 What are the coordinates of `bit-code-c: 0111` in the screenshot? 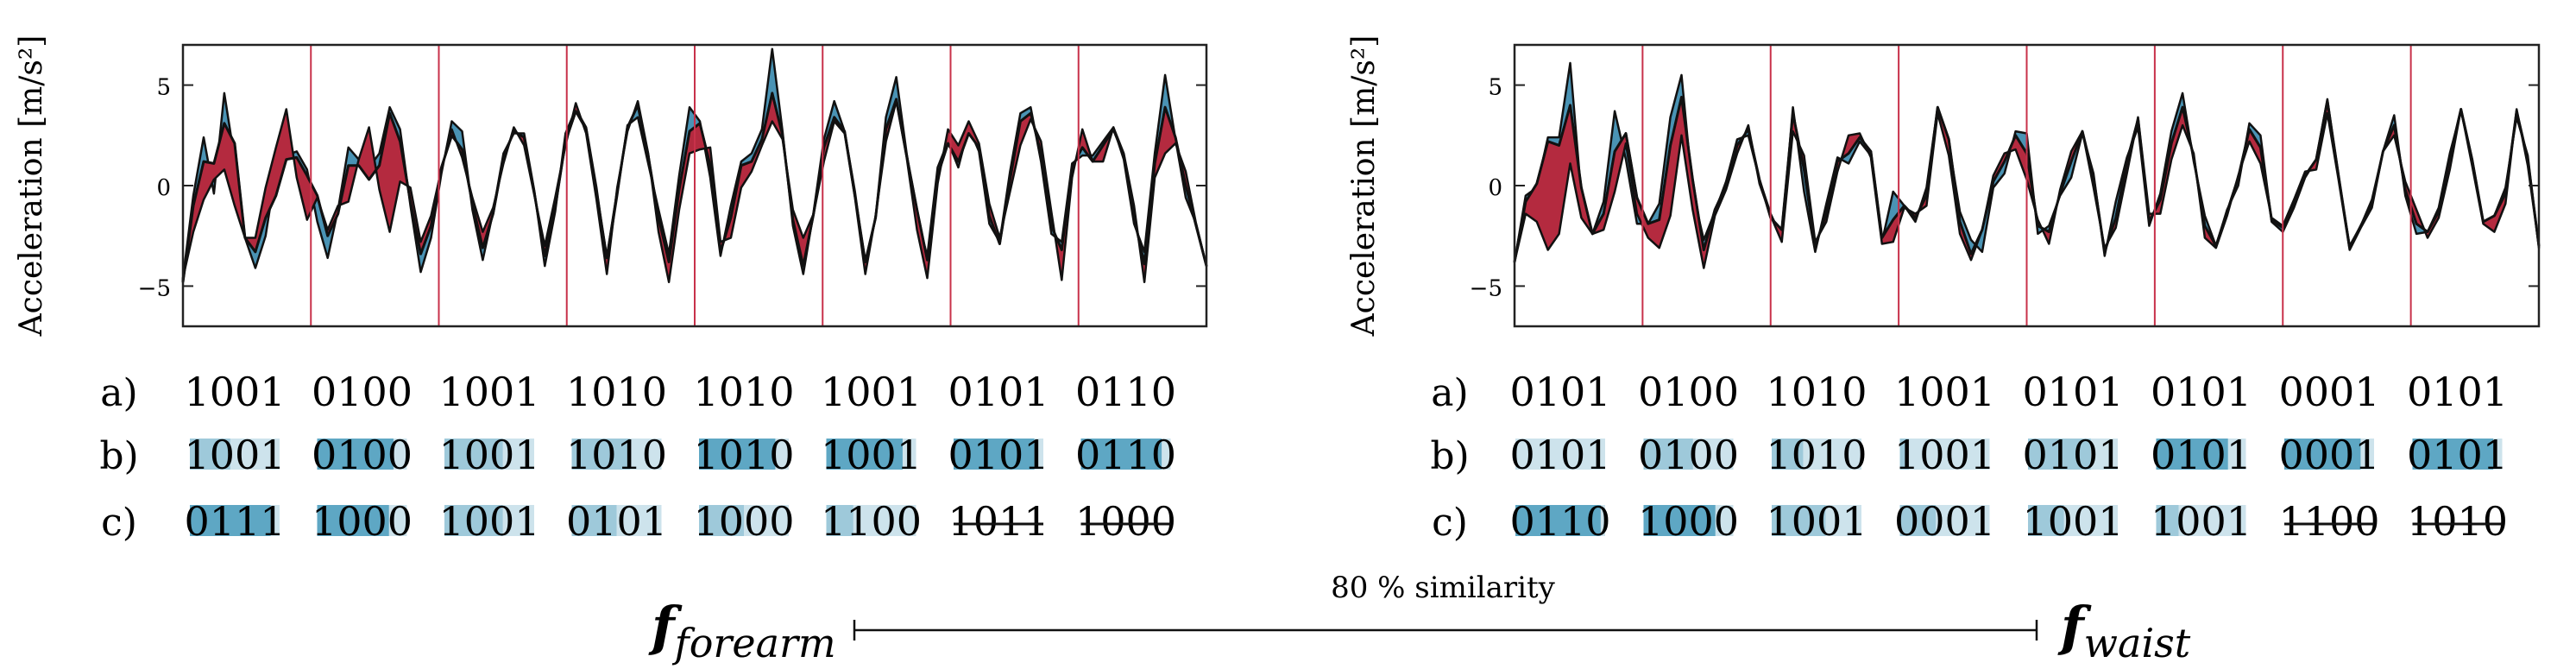 It's located at (235, 522).